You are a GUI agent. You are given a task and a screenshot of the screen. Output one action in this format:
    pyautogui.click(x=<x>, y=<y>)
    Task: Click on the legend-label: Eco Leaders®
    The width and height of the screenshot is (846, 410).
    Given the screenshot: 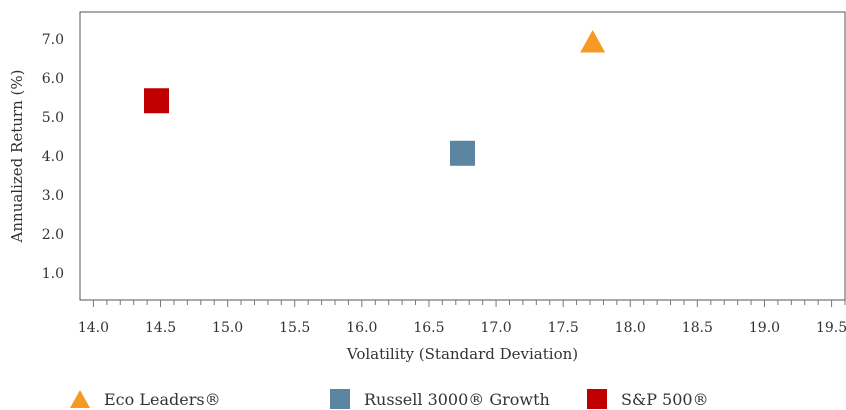 What is the action you would take?
    pyautogui.click(x=162, y=399)
    